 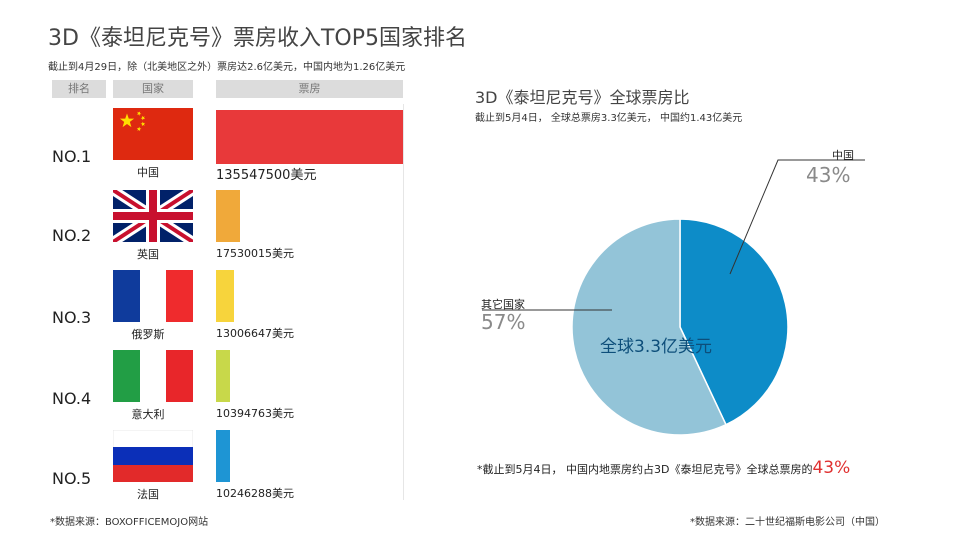 What do you see at coordinates (843, 155) in the screenshot?
I see `pie-label-china: 中国` at bounding box center [843, 155].